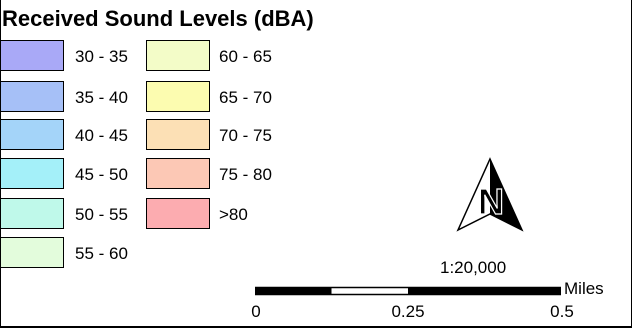 Image resolution: width=632 pixels, height=328 pixels. I want to click on scale-bar-segment-outline, so click(408, 291).